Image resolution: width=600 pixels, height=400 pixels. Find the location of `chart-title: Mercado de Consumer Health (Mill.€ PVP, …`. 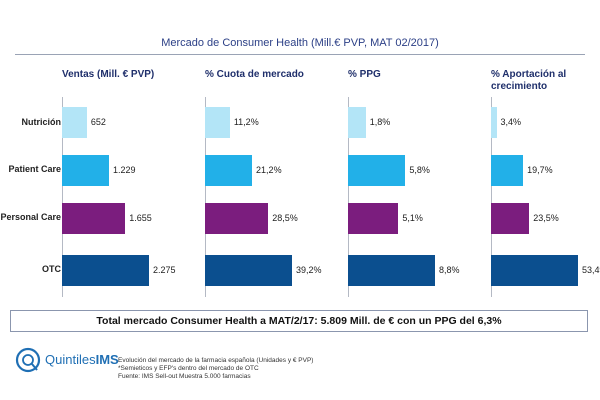

chart-title: Mercado de Consumer Health (Mill.€ PVP, … is located at coordinates (300, 43).